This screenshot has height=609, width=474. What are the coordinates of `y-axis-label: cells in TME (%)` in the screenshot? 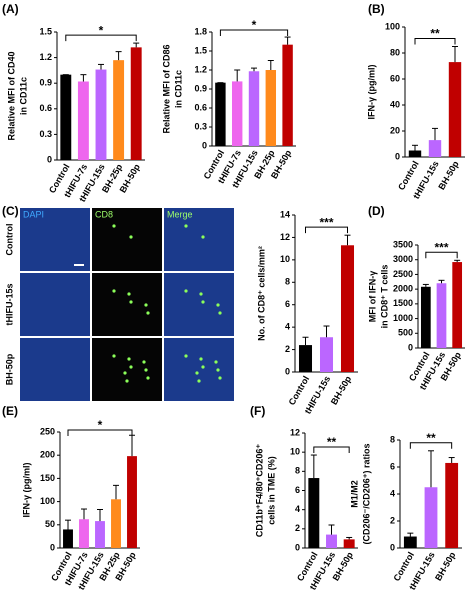 It's located at (271, 490).